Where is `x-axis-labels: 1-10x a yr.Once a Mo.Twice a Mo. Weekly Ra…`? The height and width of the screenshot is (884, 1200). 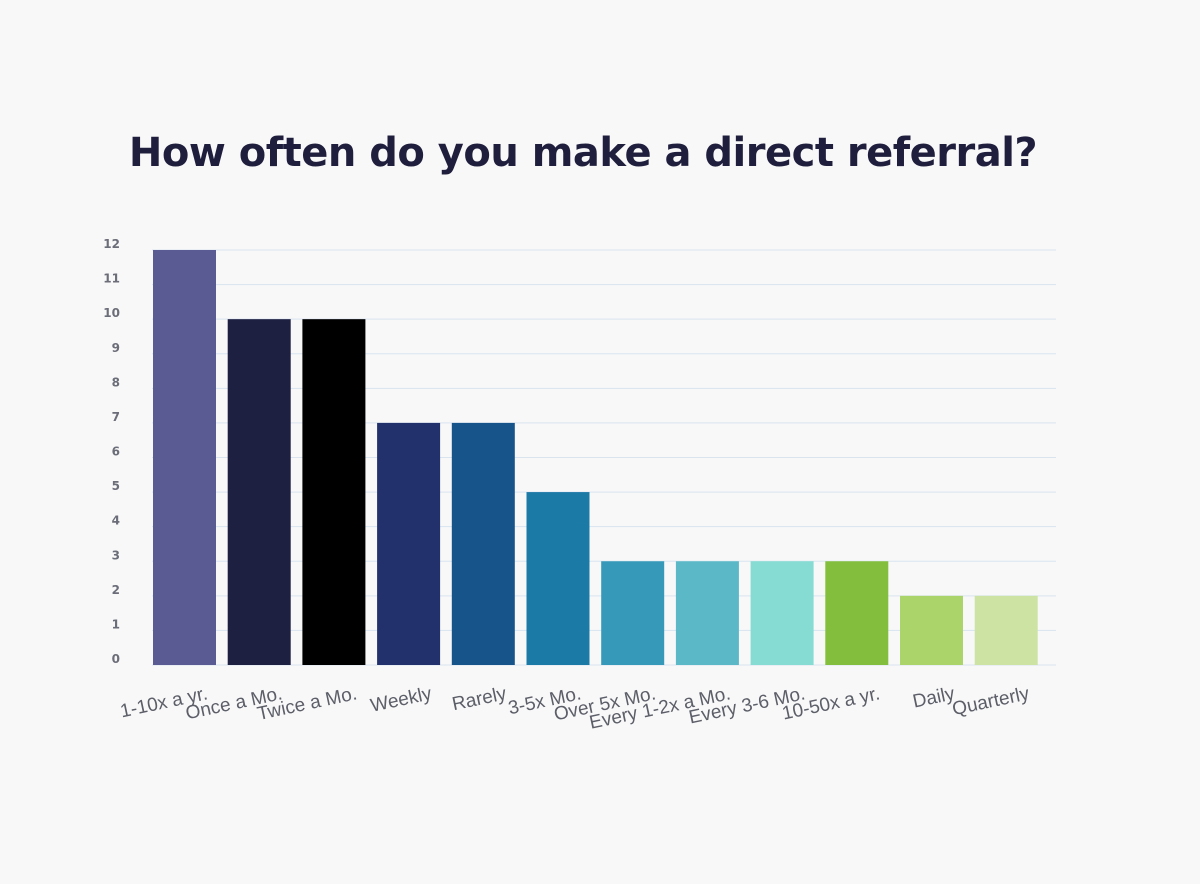 x-axis-labels: 1-10x a yr.Once a Mo.Twice a Mo. Weekly Ra… is located at coordinates (574, 708).